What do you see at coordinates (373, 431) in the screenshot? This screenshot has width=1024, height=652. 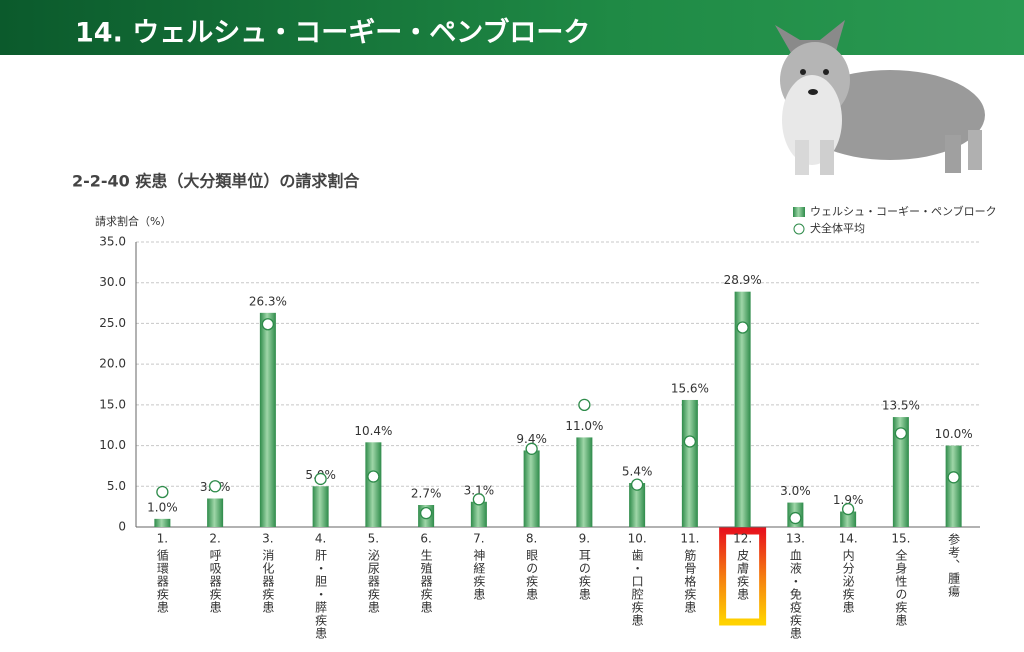 I see `data-label: 10.4%` at bounding box center [373, 431].